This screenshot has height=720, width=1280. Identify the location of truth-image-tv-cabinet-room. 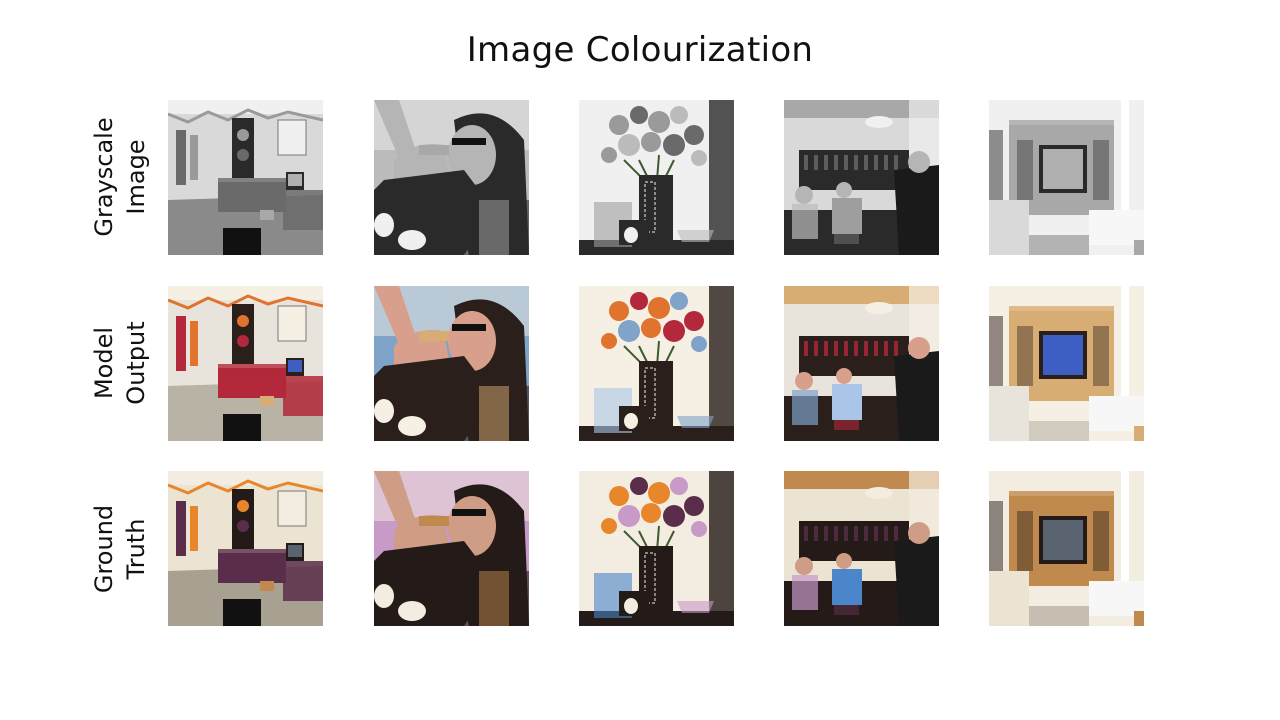
(1066, 548).